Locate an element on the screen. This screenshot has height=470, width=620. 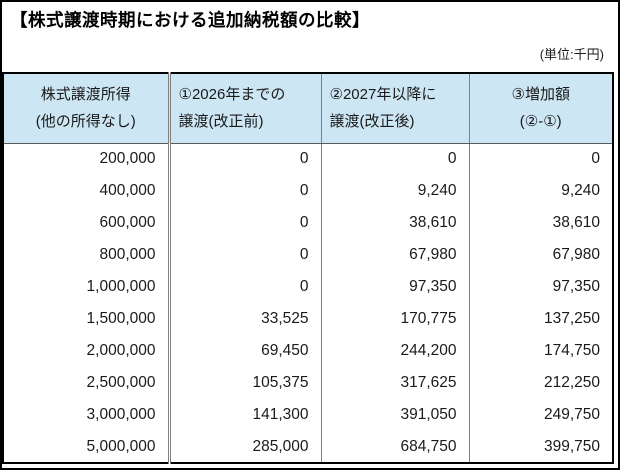
cell-after: 684,750 is located at coordinates (395, 447).